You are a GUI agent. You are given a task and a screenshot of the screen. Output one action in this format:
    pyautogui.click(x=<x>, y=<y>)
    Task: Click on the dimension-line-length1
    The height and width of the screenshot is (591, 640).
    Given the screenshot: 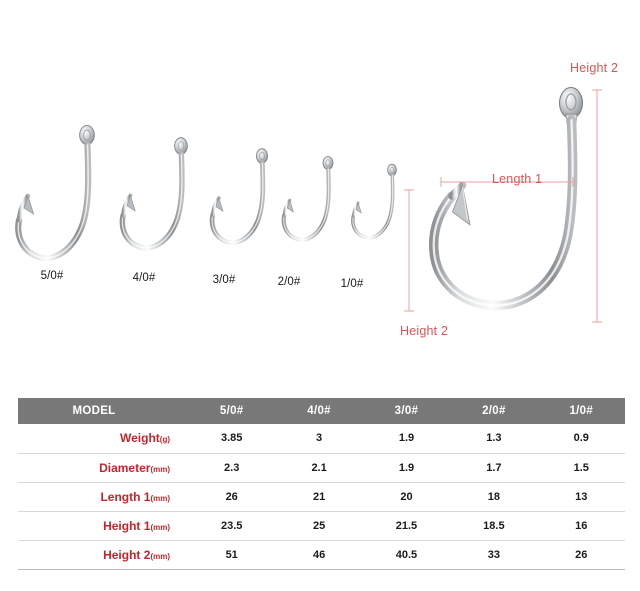 What is the action you would take?
    pyautogui.click(x=507, y=182)
    